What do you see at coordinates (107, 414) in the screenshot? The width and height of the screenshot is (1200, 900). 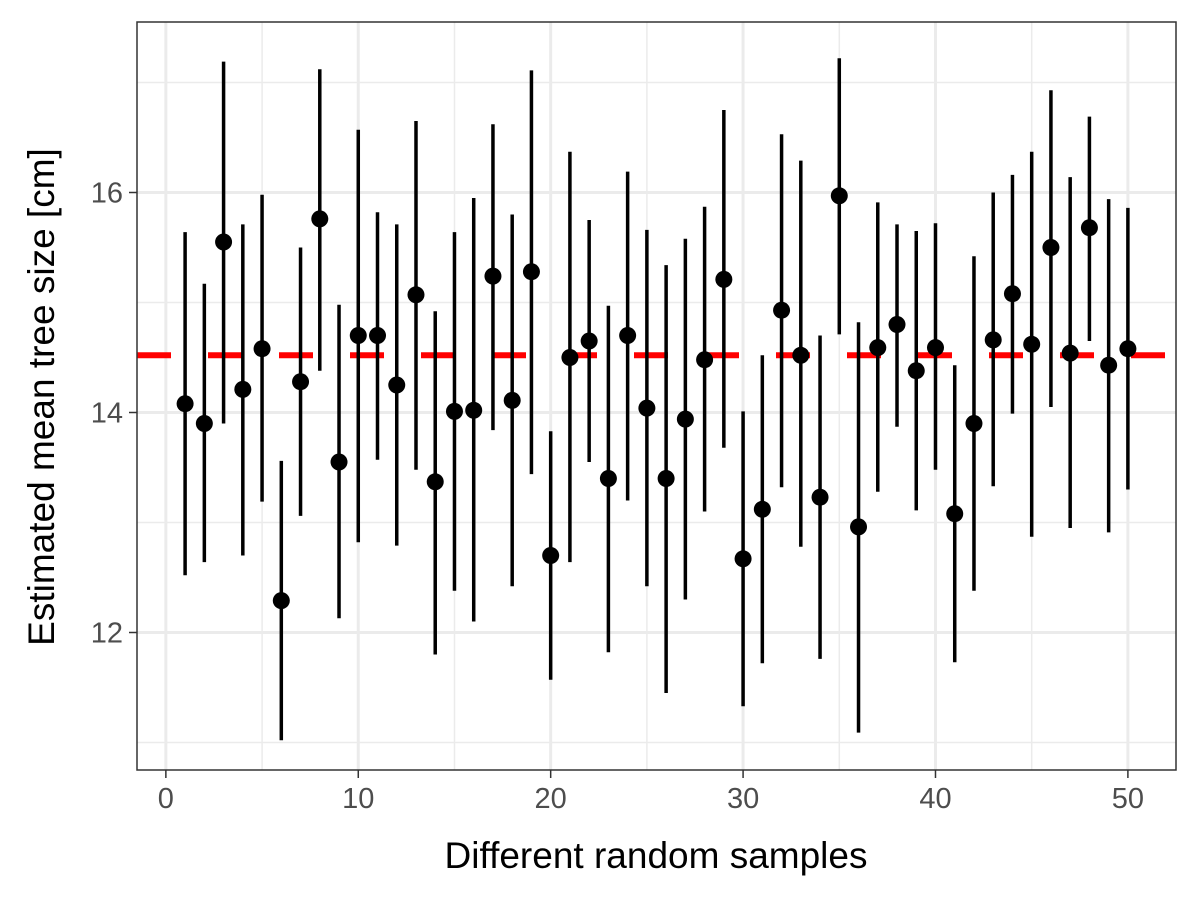 I see `y-tick-label: 14` at bounding box center [107, 414].